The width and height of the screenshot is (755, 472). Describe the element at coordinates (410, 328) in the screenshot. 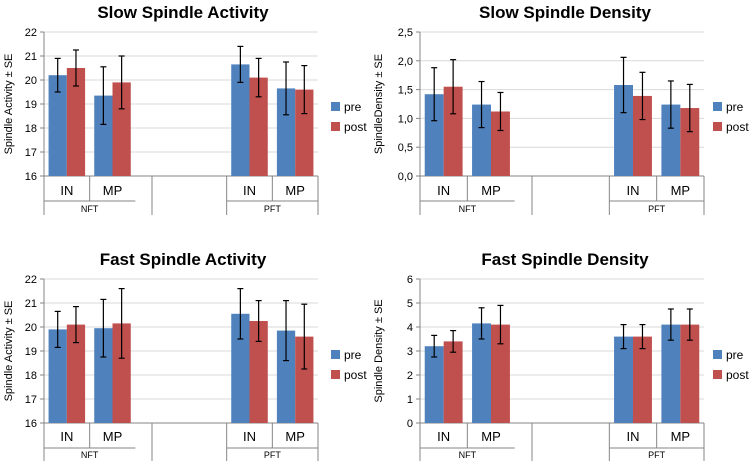

I see `y-tick-label: 4` at that location.